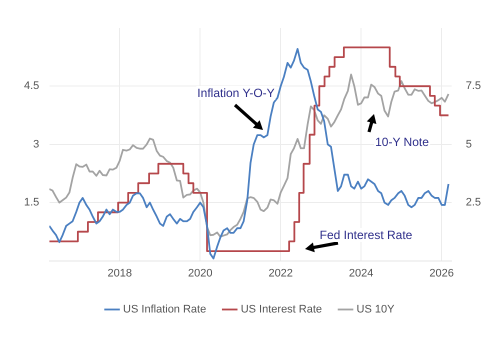 The height and width of the screenshot is (339, 497). What do you see at coordinates (32, 202) in the screenshot?
I see `y-tick-label: 1.5` at bounding box center [32, 202].